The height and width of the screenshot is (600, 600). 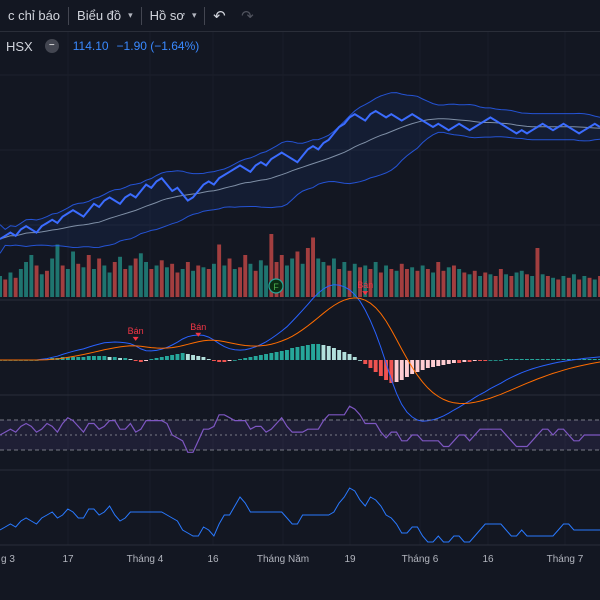 I want to click on indicators-button: c chỉ báo, so click(x=34, y=15).